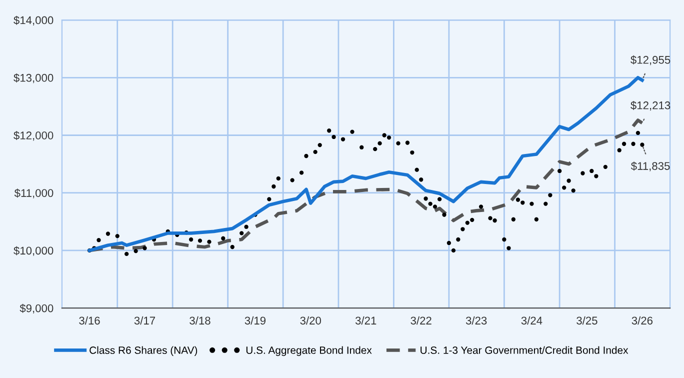 The height and width of the screenshot is (378, 684). I want to click on x-tick-label: 3/26, so click(642, 320).